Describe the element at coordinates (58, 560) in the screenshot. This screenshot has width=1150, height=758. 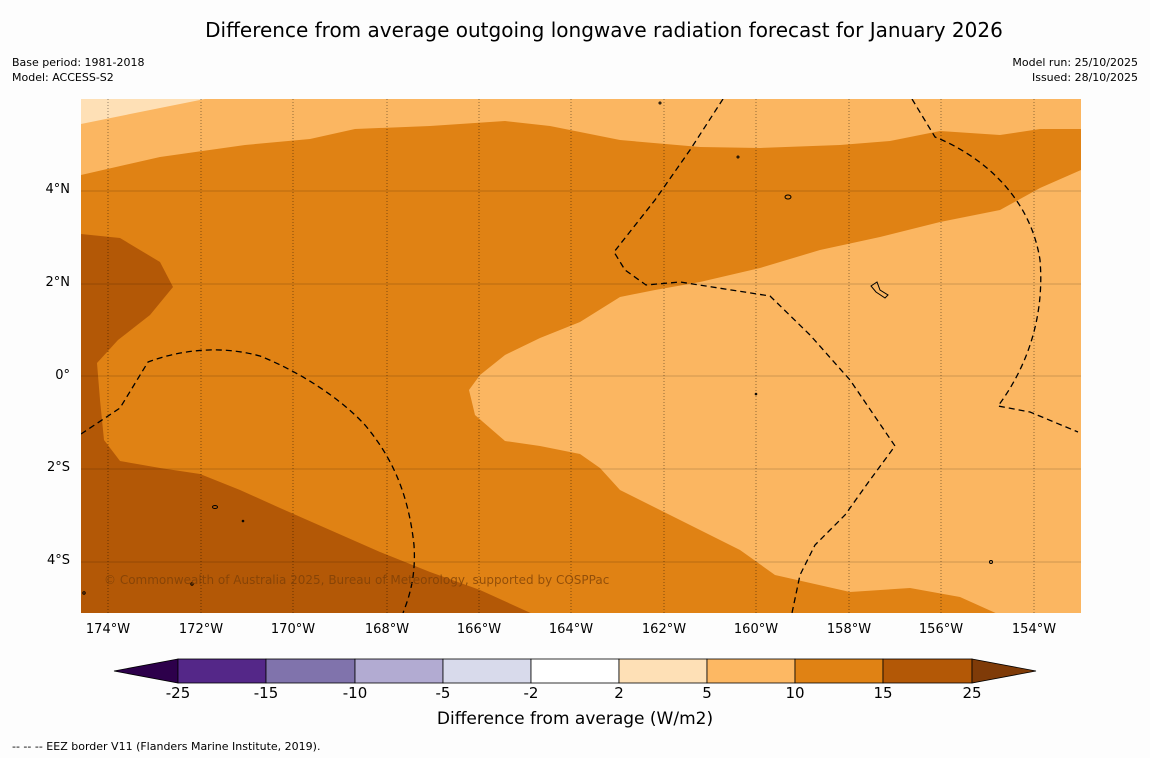
I see `lat-label: 4°S` at that location.